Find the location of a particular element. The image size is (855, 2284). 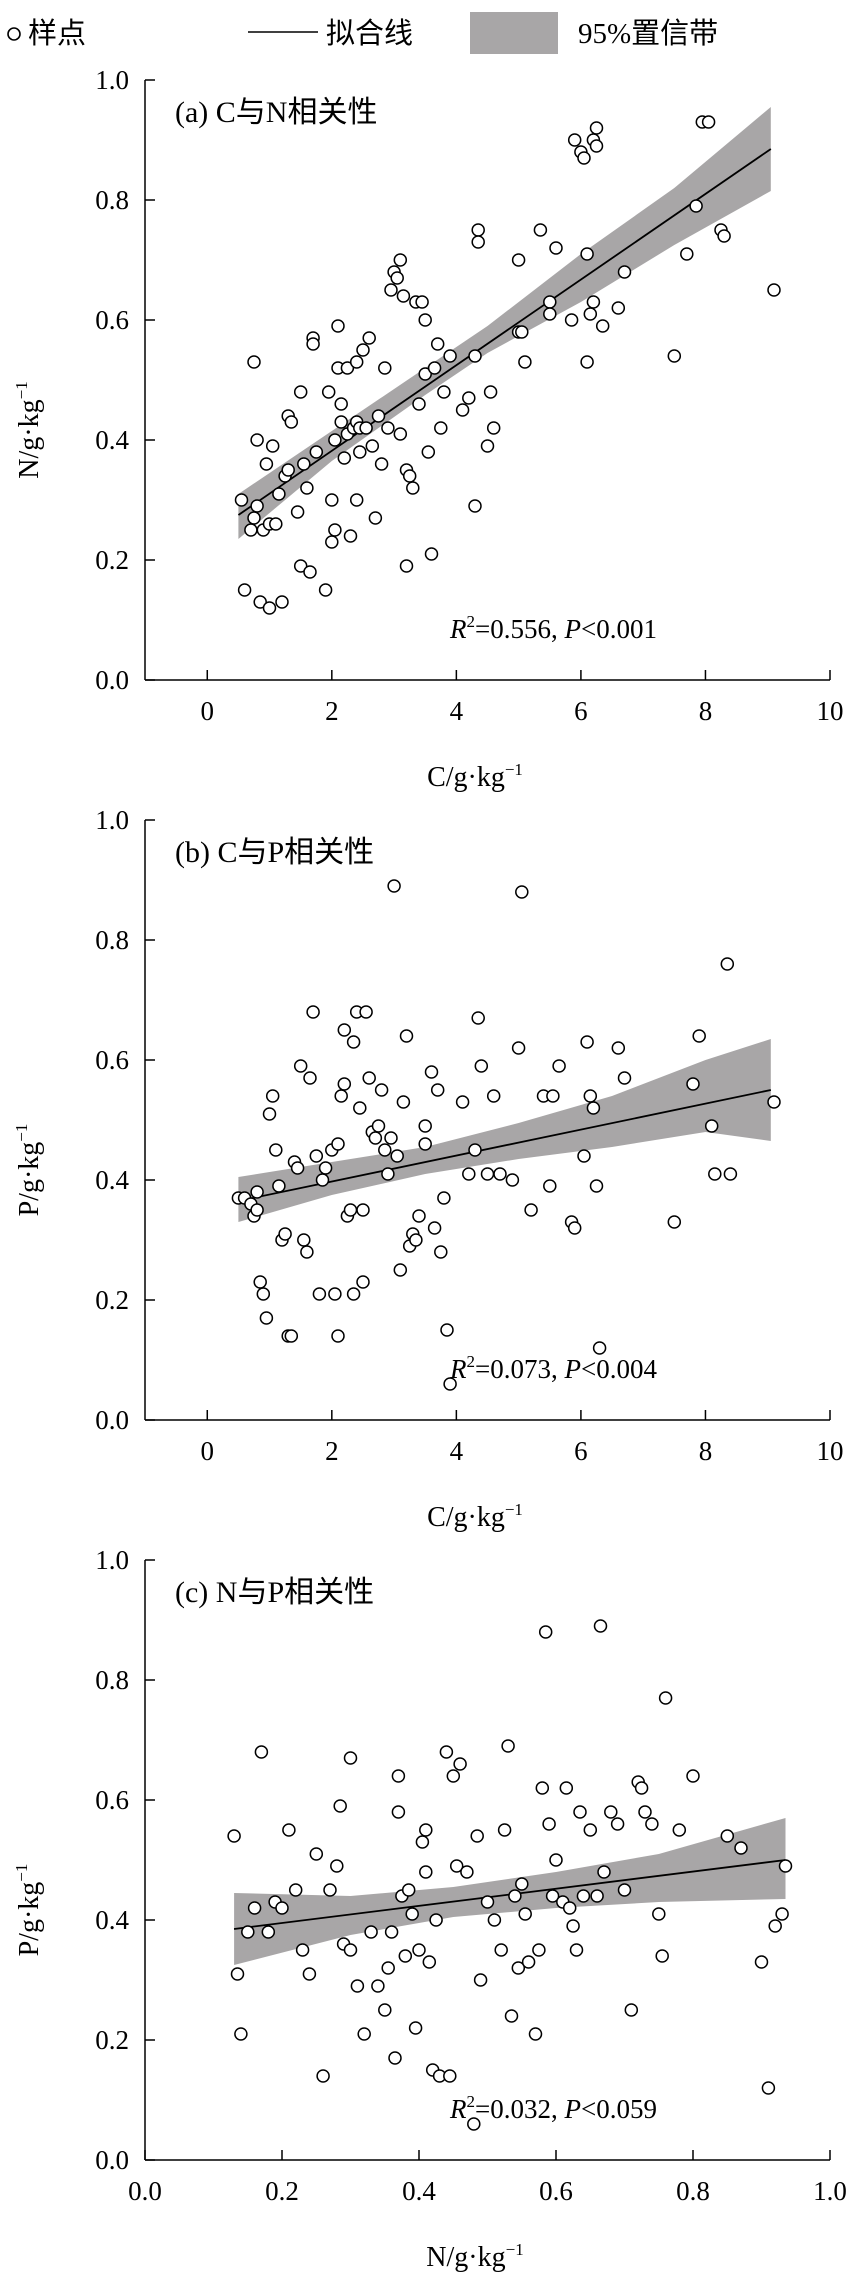

r-label: R is located at coordinates (458, 2109).